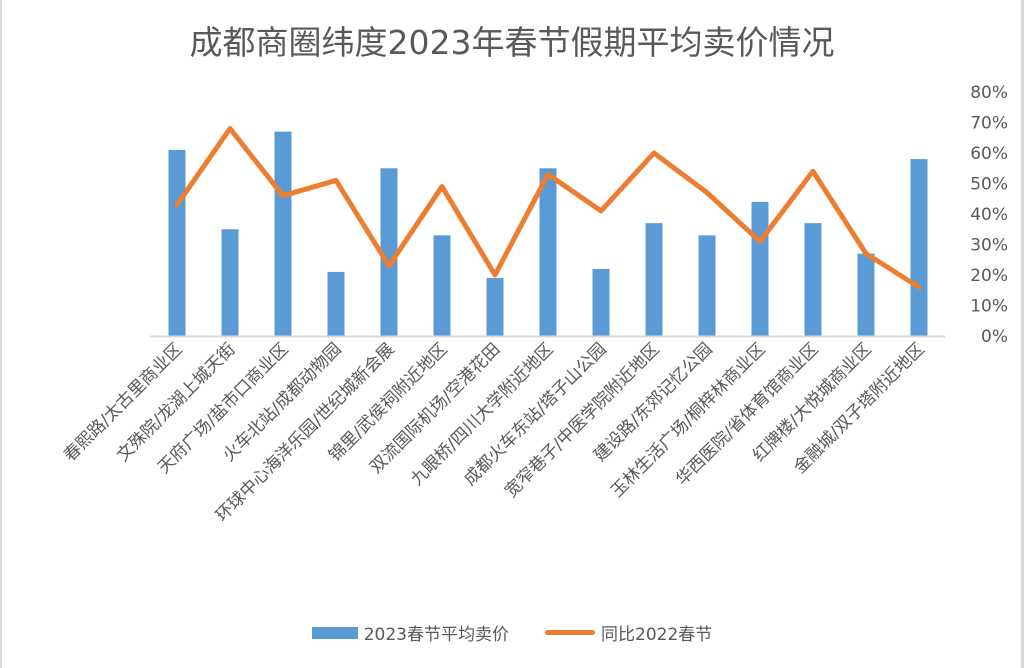  Describe the element at coordinates (436, 635) in the screenshot. I see `legend-bar-label: 2023春节平均卖价` at that location.